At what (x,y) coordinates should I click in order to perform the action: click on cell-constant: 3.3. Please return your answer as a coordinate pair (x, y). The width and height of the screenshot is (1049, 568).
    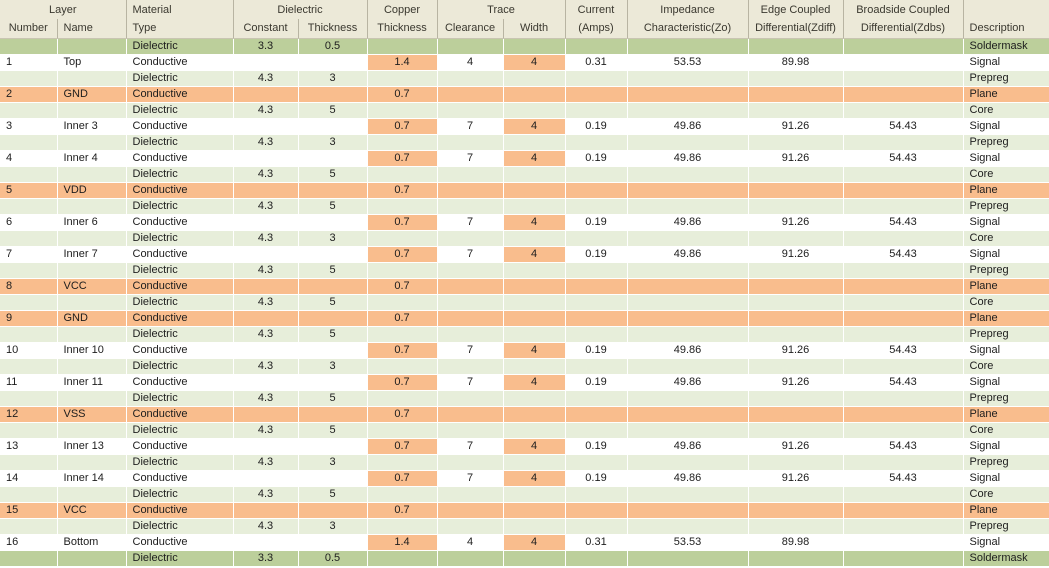
    Looking at the image, I should click on (266, 558).